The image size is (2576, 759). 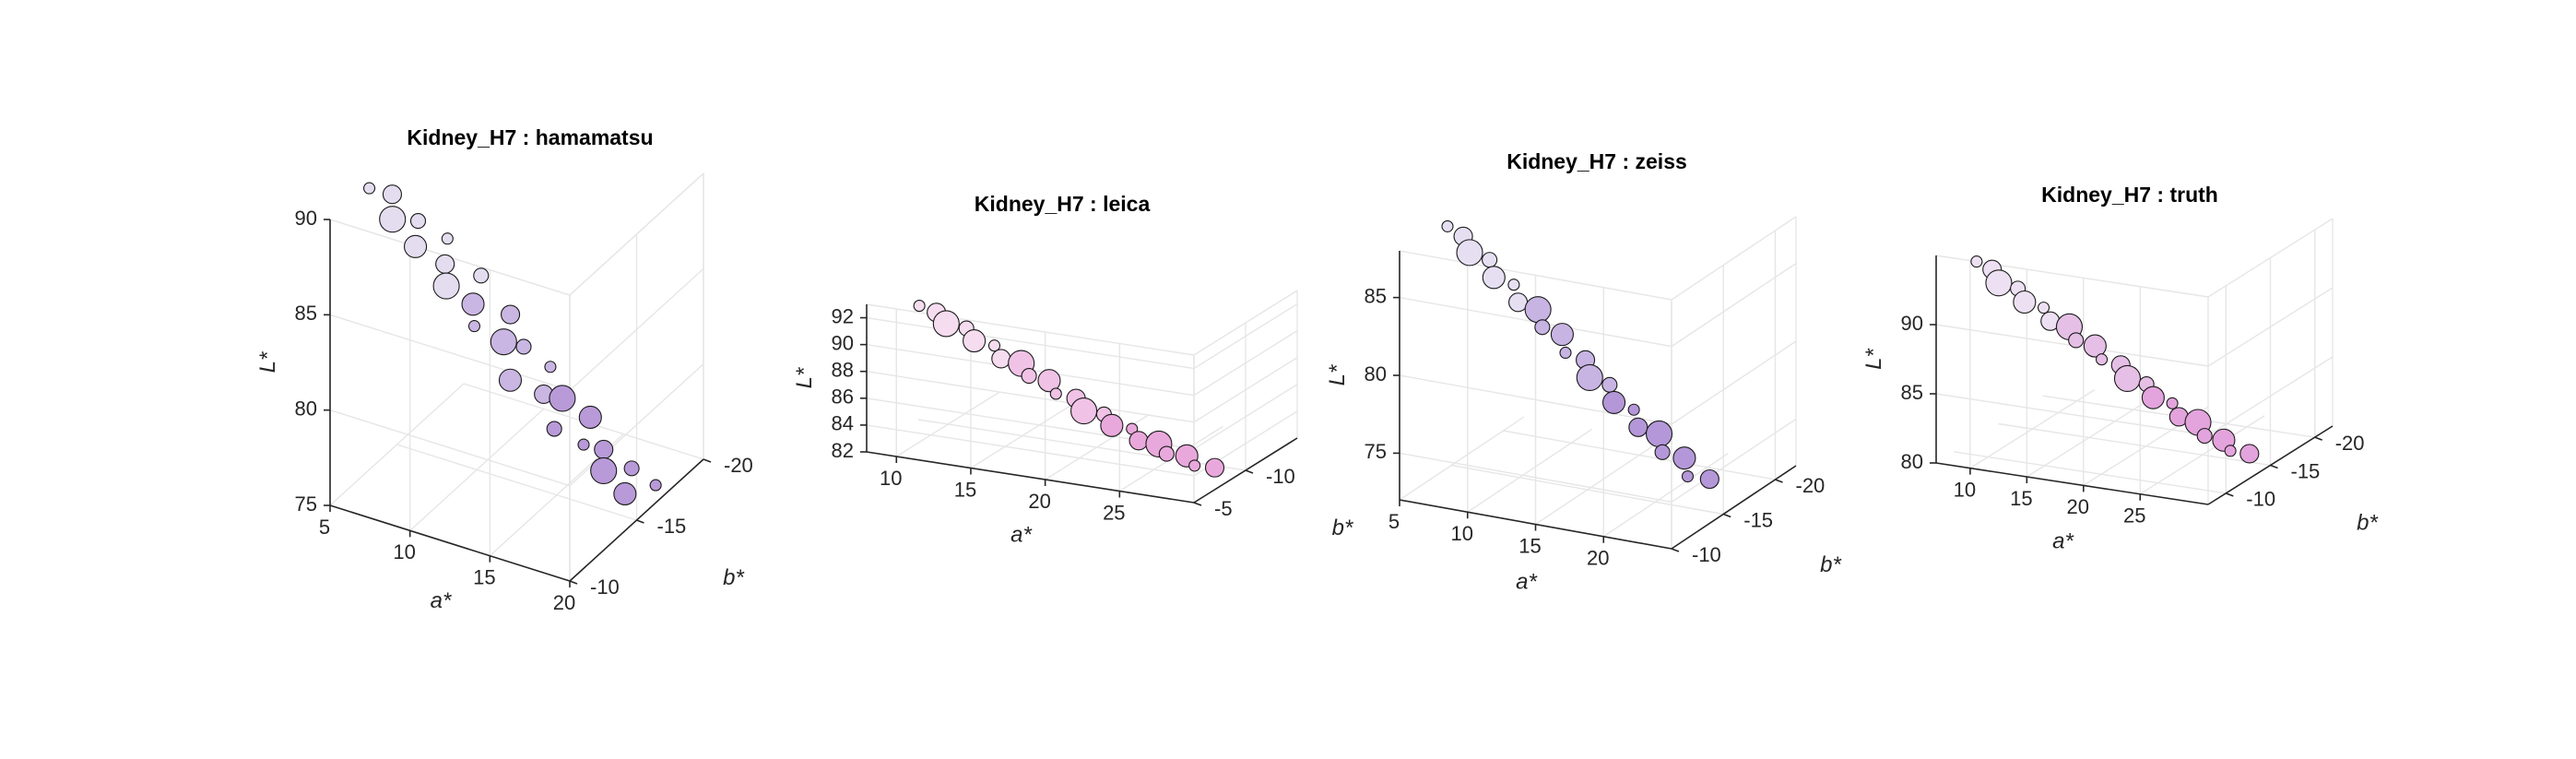 What do you see at coordinates (843, 451) in the screenshot?
I see `z-tick-label: 82` at bounding box center [843, 451].